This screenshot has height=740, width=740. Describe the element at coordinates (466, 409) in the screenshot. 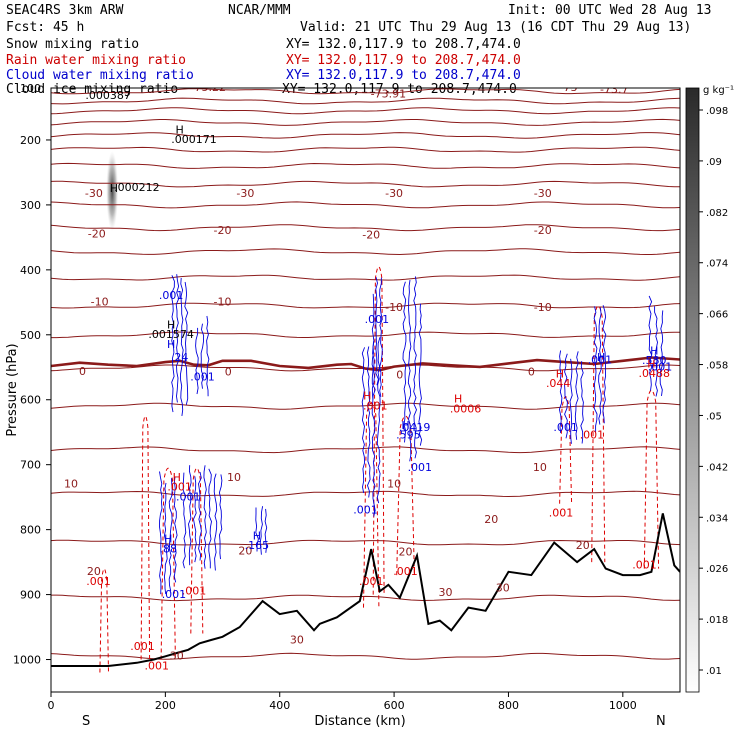

I see `contour-label: .0006` at that location.